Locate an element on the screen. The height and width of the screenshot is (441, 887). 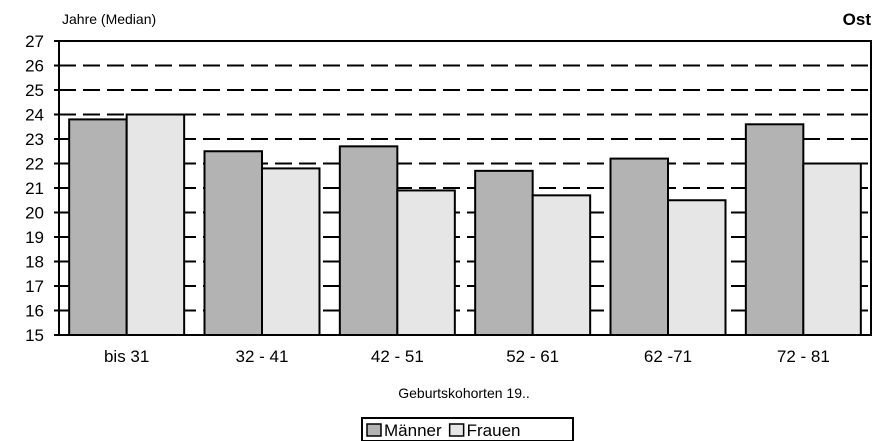
y-tick-label: 23 is located at coordinates (34, 139).